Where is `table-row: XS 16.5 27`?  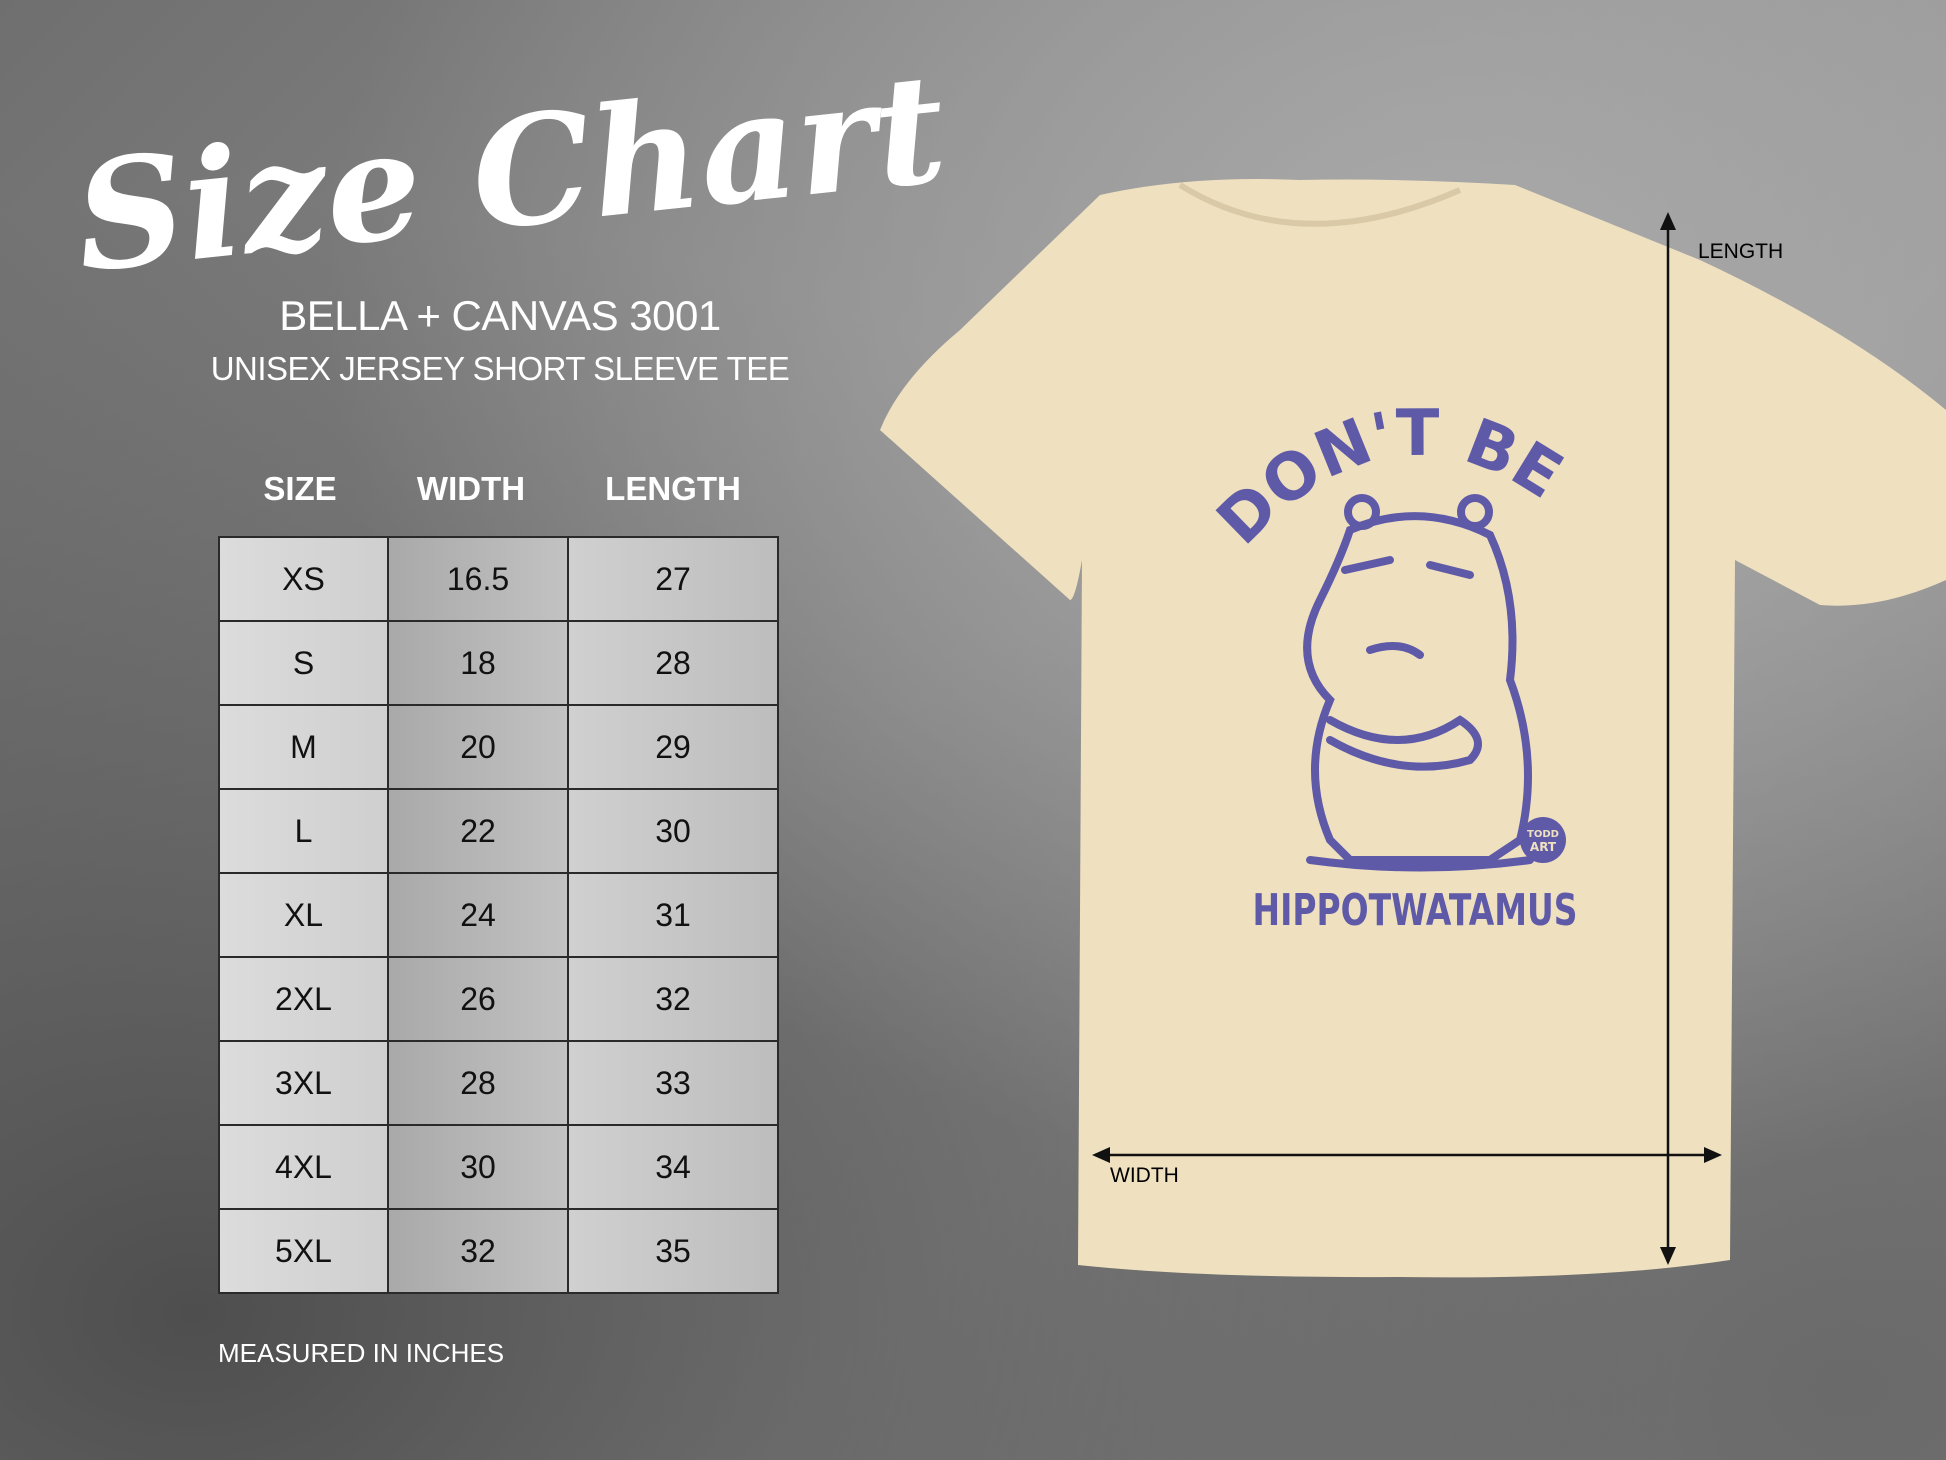
table-row: XS 16.5 27 is located at coordinates (498, 579).